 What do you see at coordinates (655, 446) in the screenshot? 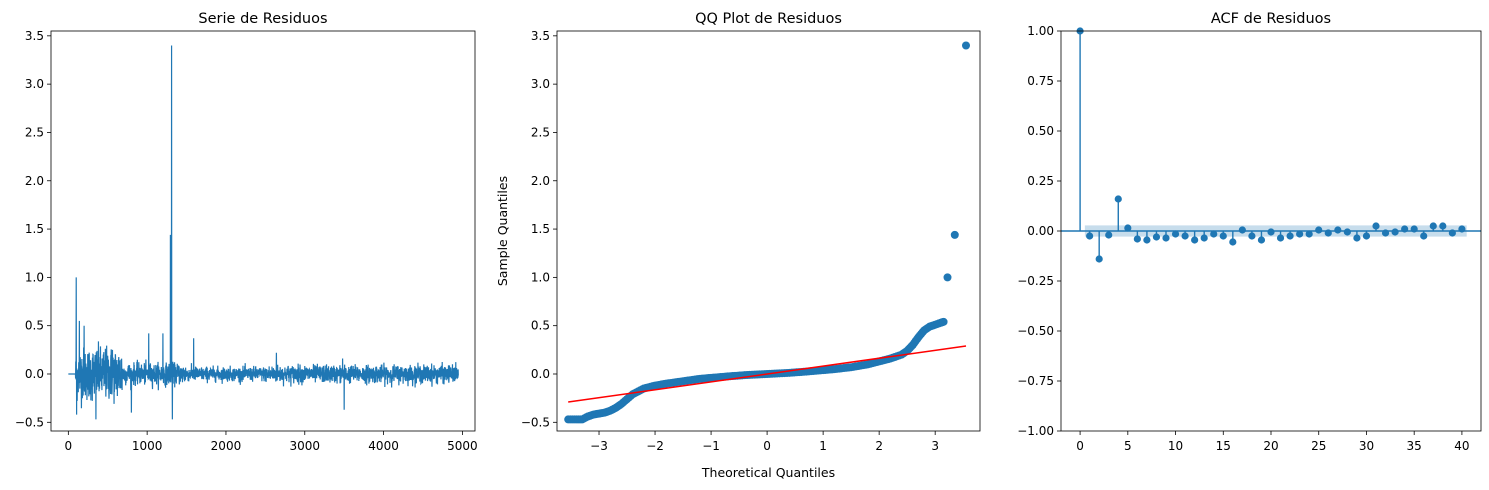
I see `x-tick-label: −2` at bounding box center [655, 446].